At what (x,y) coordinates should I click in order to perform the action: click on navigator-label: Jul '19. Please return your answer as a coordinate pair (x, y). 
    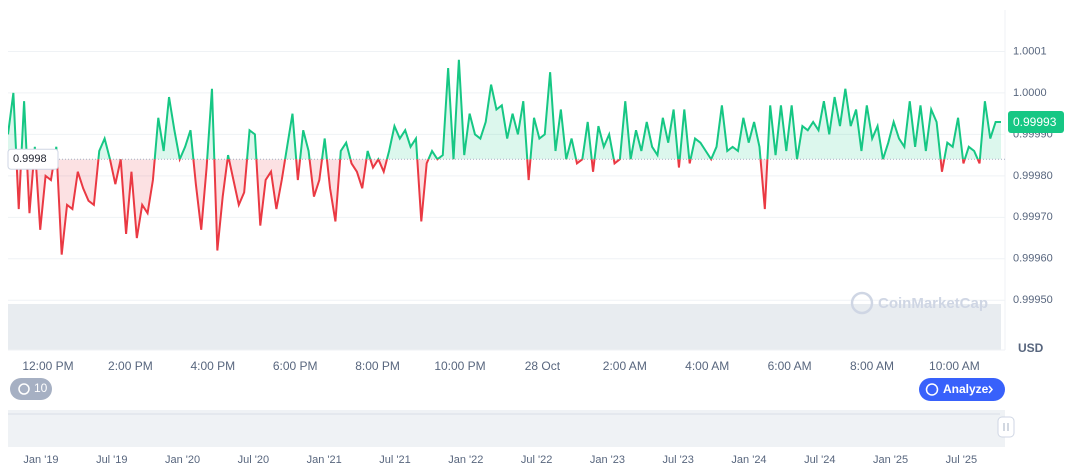
    Looking at the image, I should click on (111, 460).